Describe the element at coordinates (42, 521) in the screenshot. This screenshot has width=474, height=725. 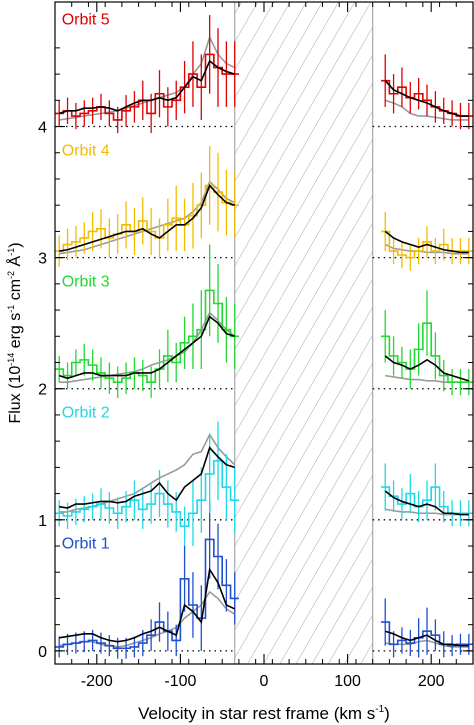
I see `y-tick-label: 1` at that location.